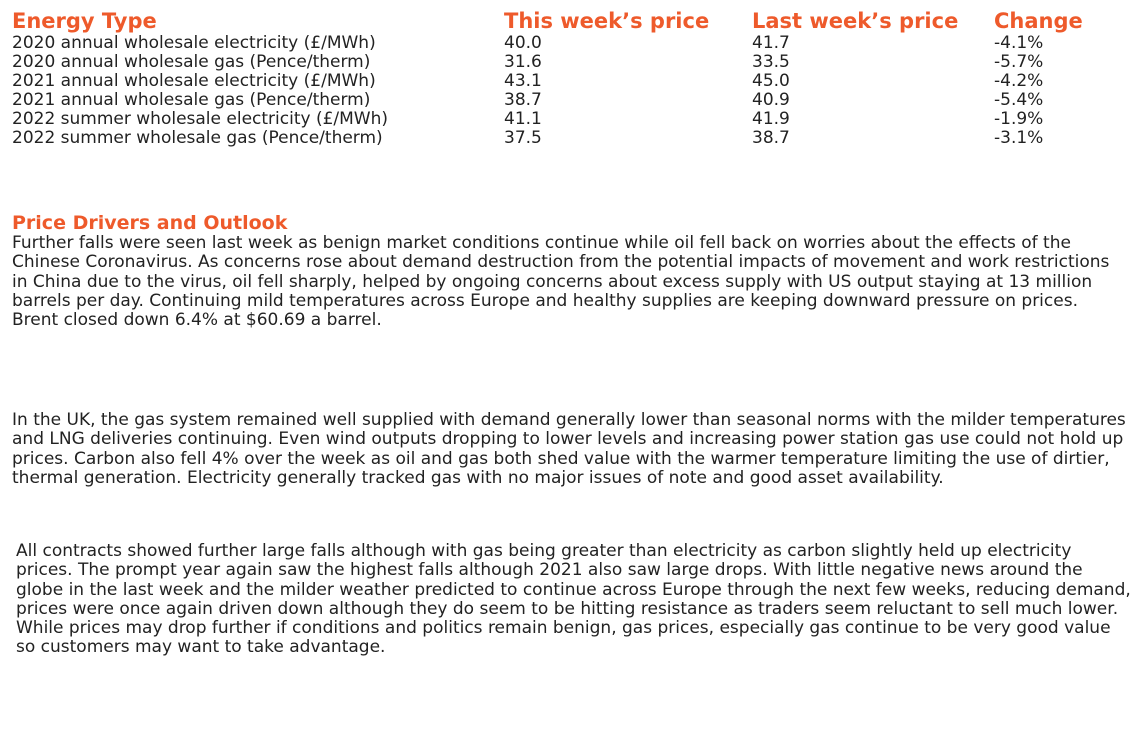 The width and height of the screenshot is (1143, 745). I want to click on this-week-price-cell: 41.1, so click(523, 119).